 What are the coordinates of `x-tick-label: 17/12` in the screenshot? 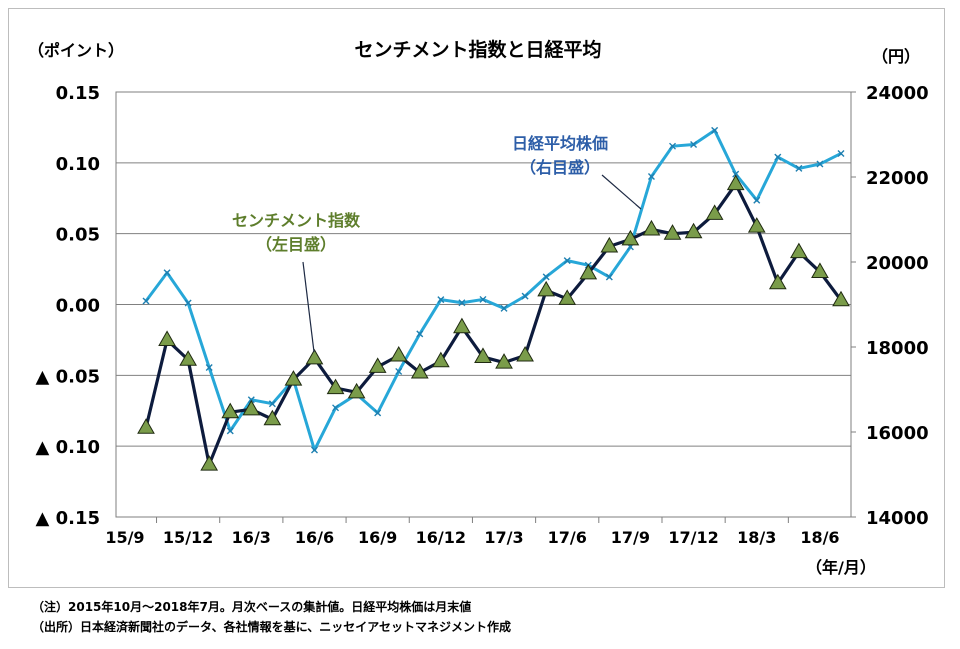 It's located at (693, 537).